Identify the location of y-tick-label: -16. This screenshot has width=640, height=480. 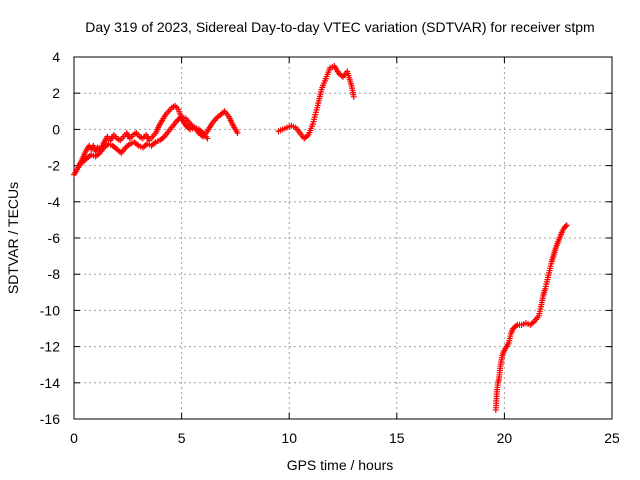
(50, 419).